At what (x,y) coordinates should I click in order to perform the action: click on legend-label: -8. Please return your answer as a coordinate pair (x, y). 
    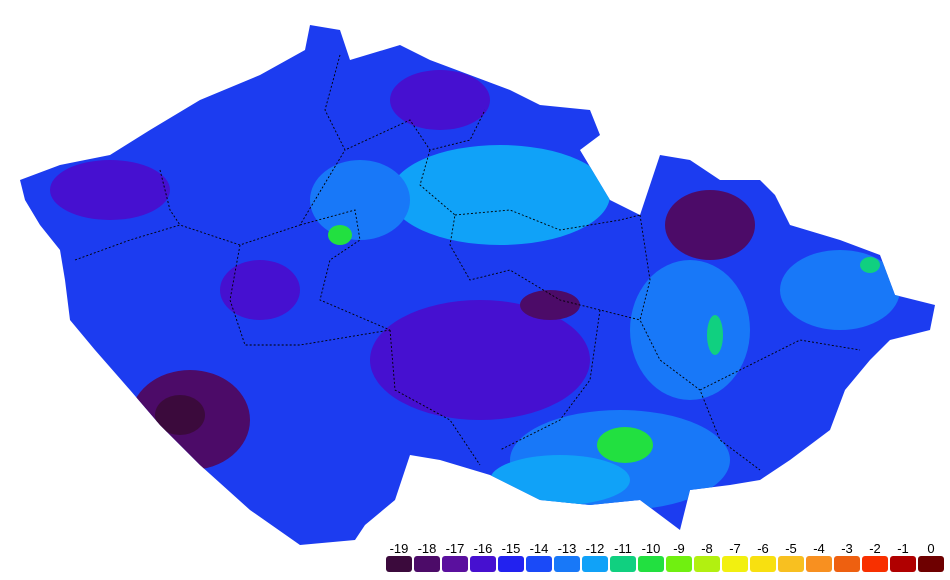
    Looking at the image, I should click on (707, 548).